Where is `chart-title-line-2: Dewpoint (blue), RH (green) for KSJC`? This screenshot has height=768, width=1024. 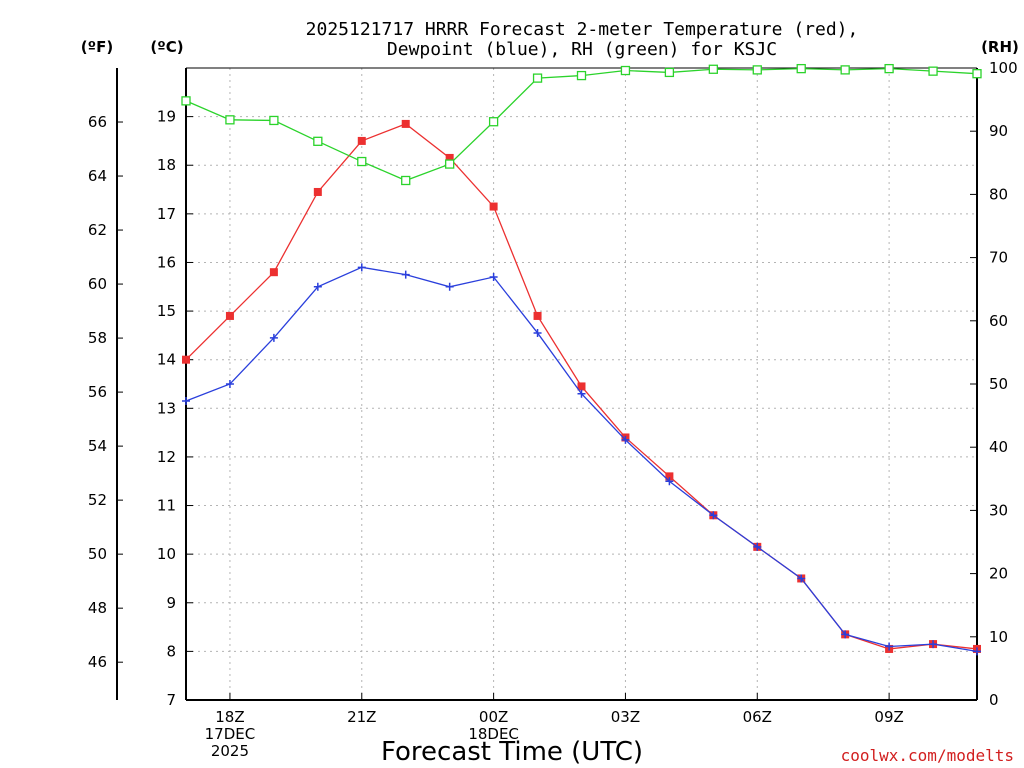 chart-title-line-2: Dewpoint (blue), RH (green) for KSJC is located at coordinates (582, 49).